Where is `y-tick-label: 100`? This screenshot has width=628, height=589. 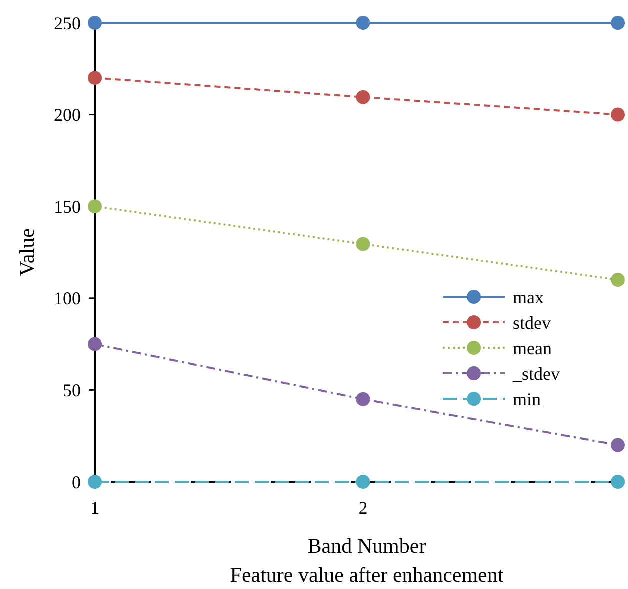 y-tick-label: 100 is located at coordinates (67, 298).